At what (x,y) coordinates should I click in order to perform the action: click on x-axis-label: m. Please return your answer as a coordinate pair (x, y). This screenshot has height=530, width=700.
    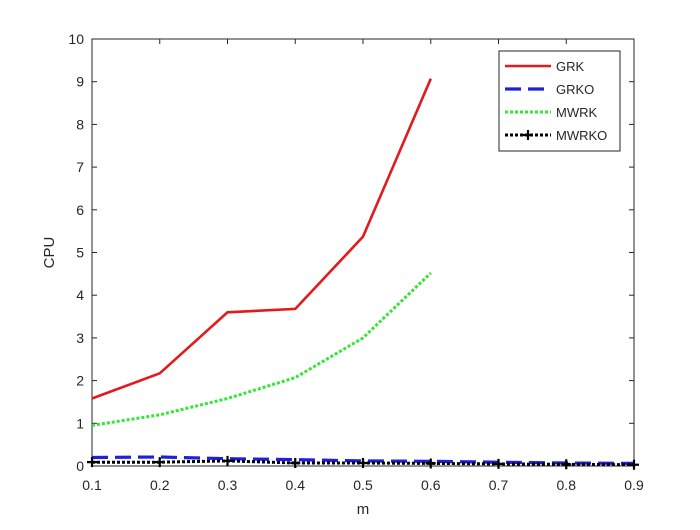
    Looking at the image, I should click on (363, 509).